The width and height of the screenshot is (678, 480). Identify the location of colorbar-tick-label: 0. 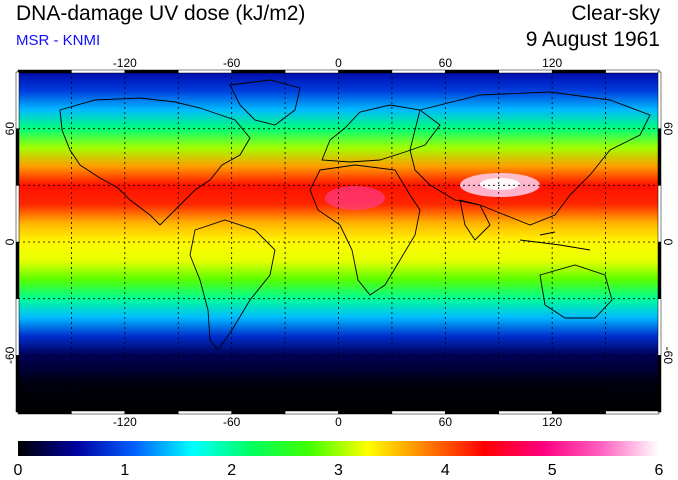
(18, 470).